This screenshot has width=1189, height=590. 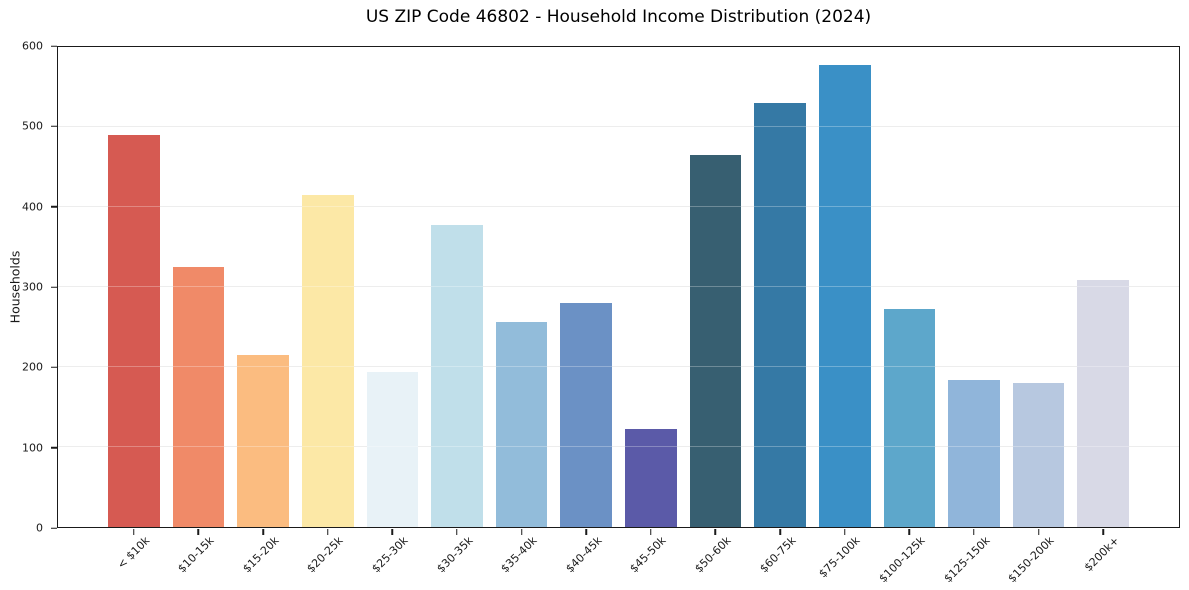 What do you see at coordinates (32, 207) in the screenshot?
I see `y-tick-label: 400` at bounding box center [32, 207].